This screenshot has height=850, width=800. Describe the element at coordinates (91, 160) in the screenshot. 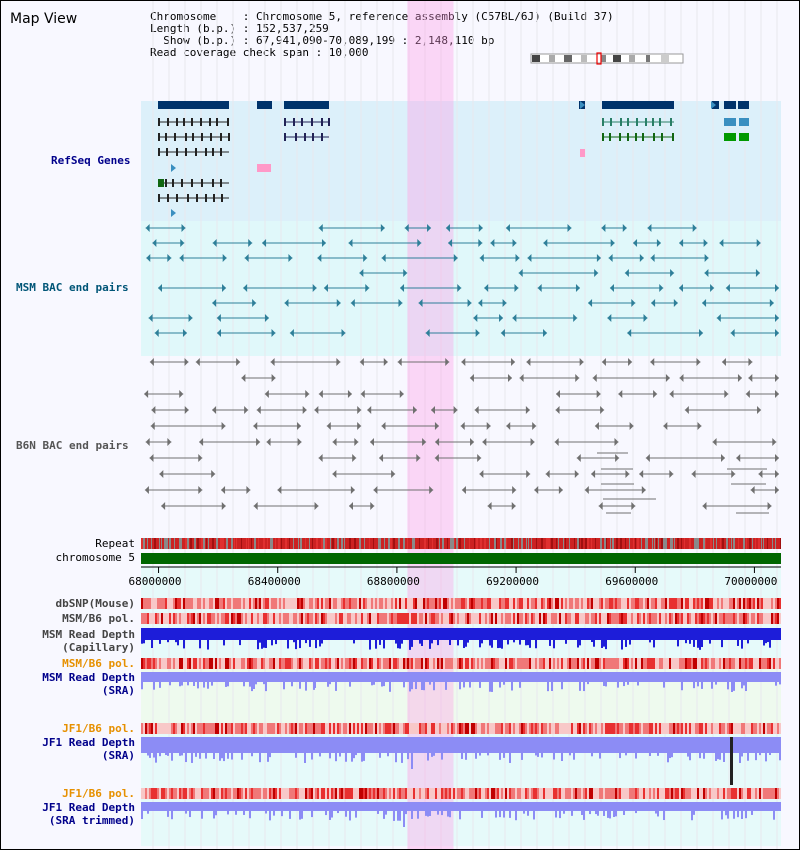

I see `track-label-refseq: RefSeq Genes` at that location.